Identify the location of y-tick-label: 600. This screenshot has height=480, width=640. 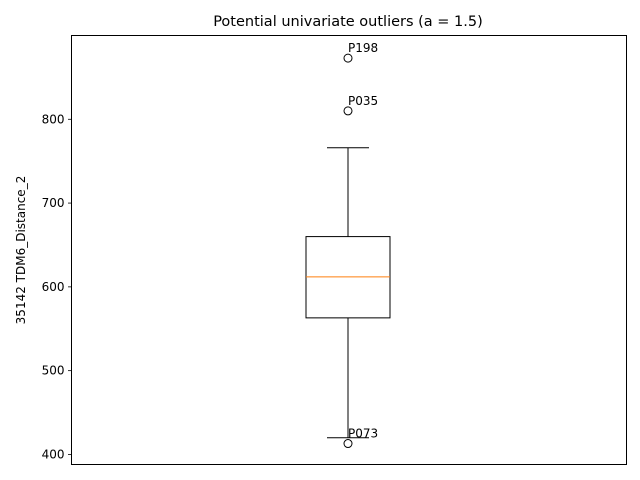
(53, 287).